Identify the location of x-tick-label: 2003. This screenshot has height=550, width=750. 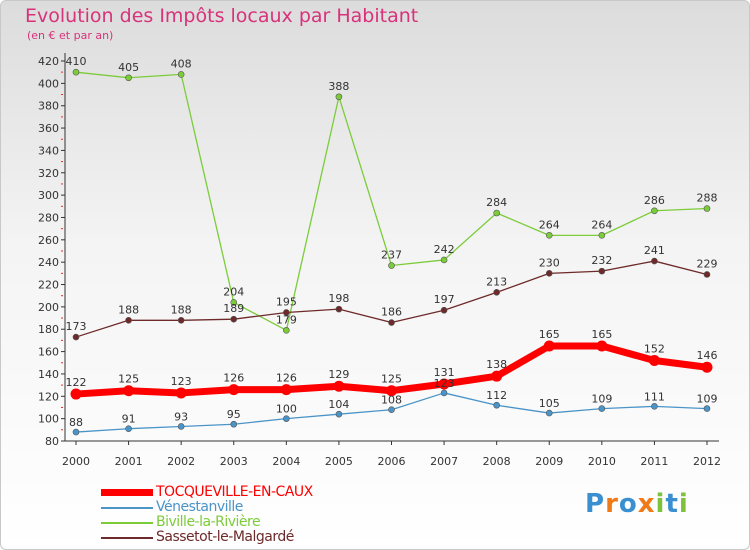
(234, 461).